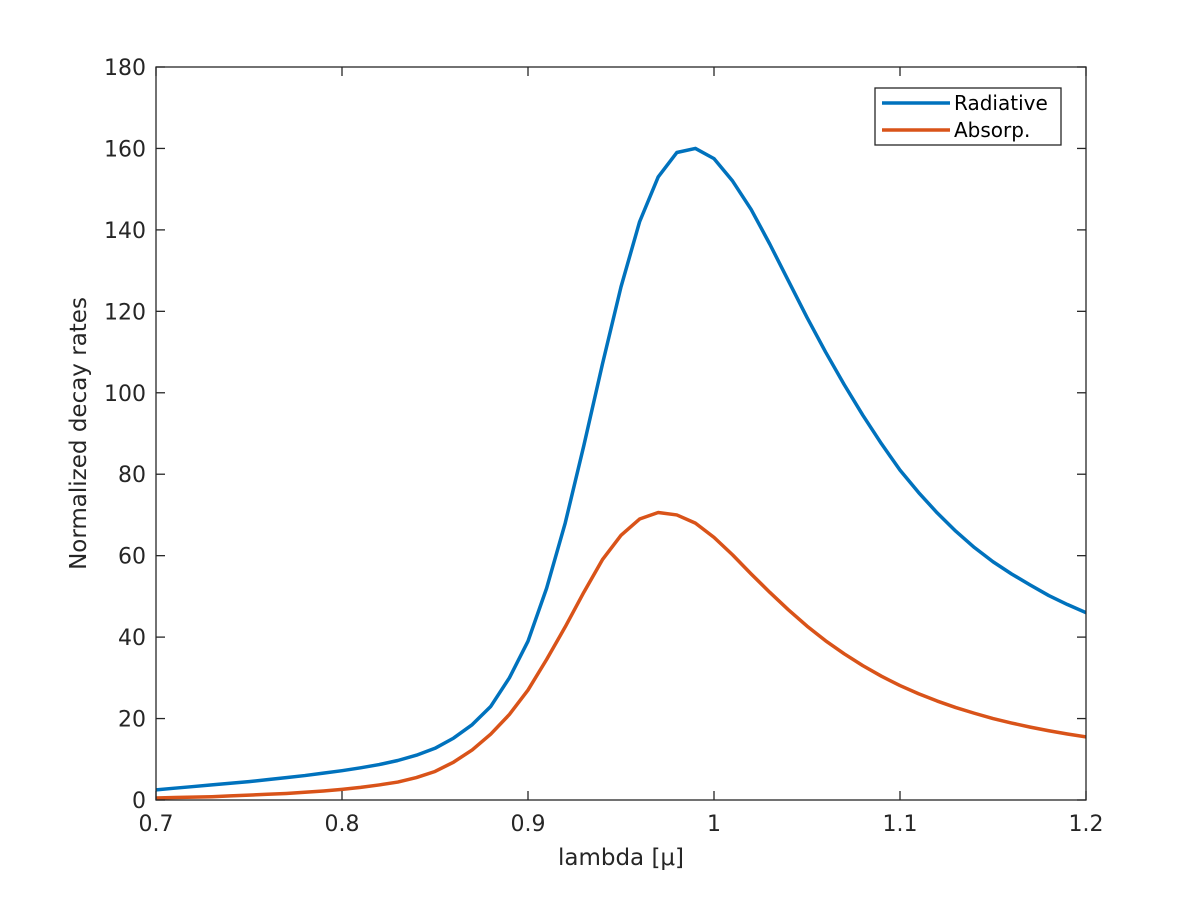 The height and width of the screenshot is (900, 1200). I want to click on y-tick-label: 0, so click(139, 801).